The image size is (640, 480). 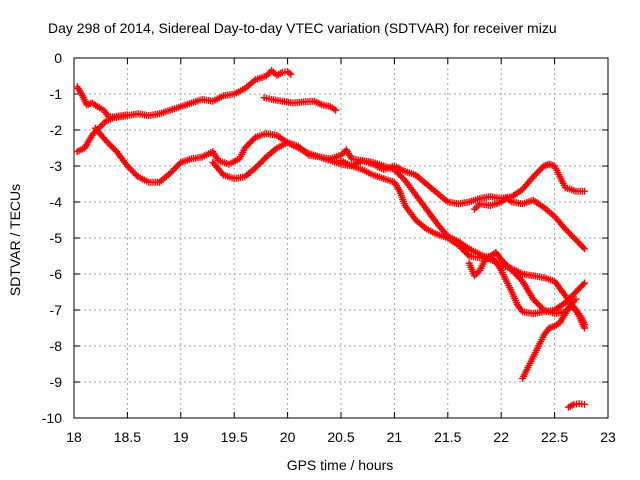 What do you see at coordinates (549, 338) in the screenshot?
I see `series-track-i` at bounding box center [549, 338].